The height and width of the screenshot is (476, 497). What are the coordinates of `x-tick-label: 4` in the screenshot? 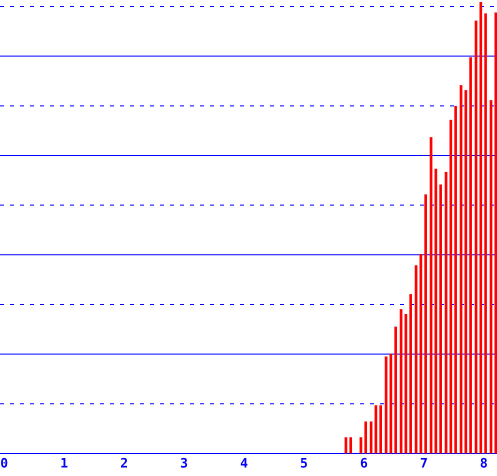 It's located at (244, 464).